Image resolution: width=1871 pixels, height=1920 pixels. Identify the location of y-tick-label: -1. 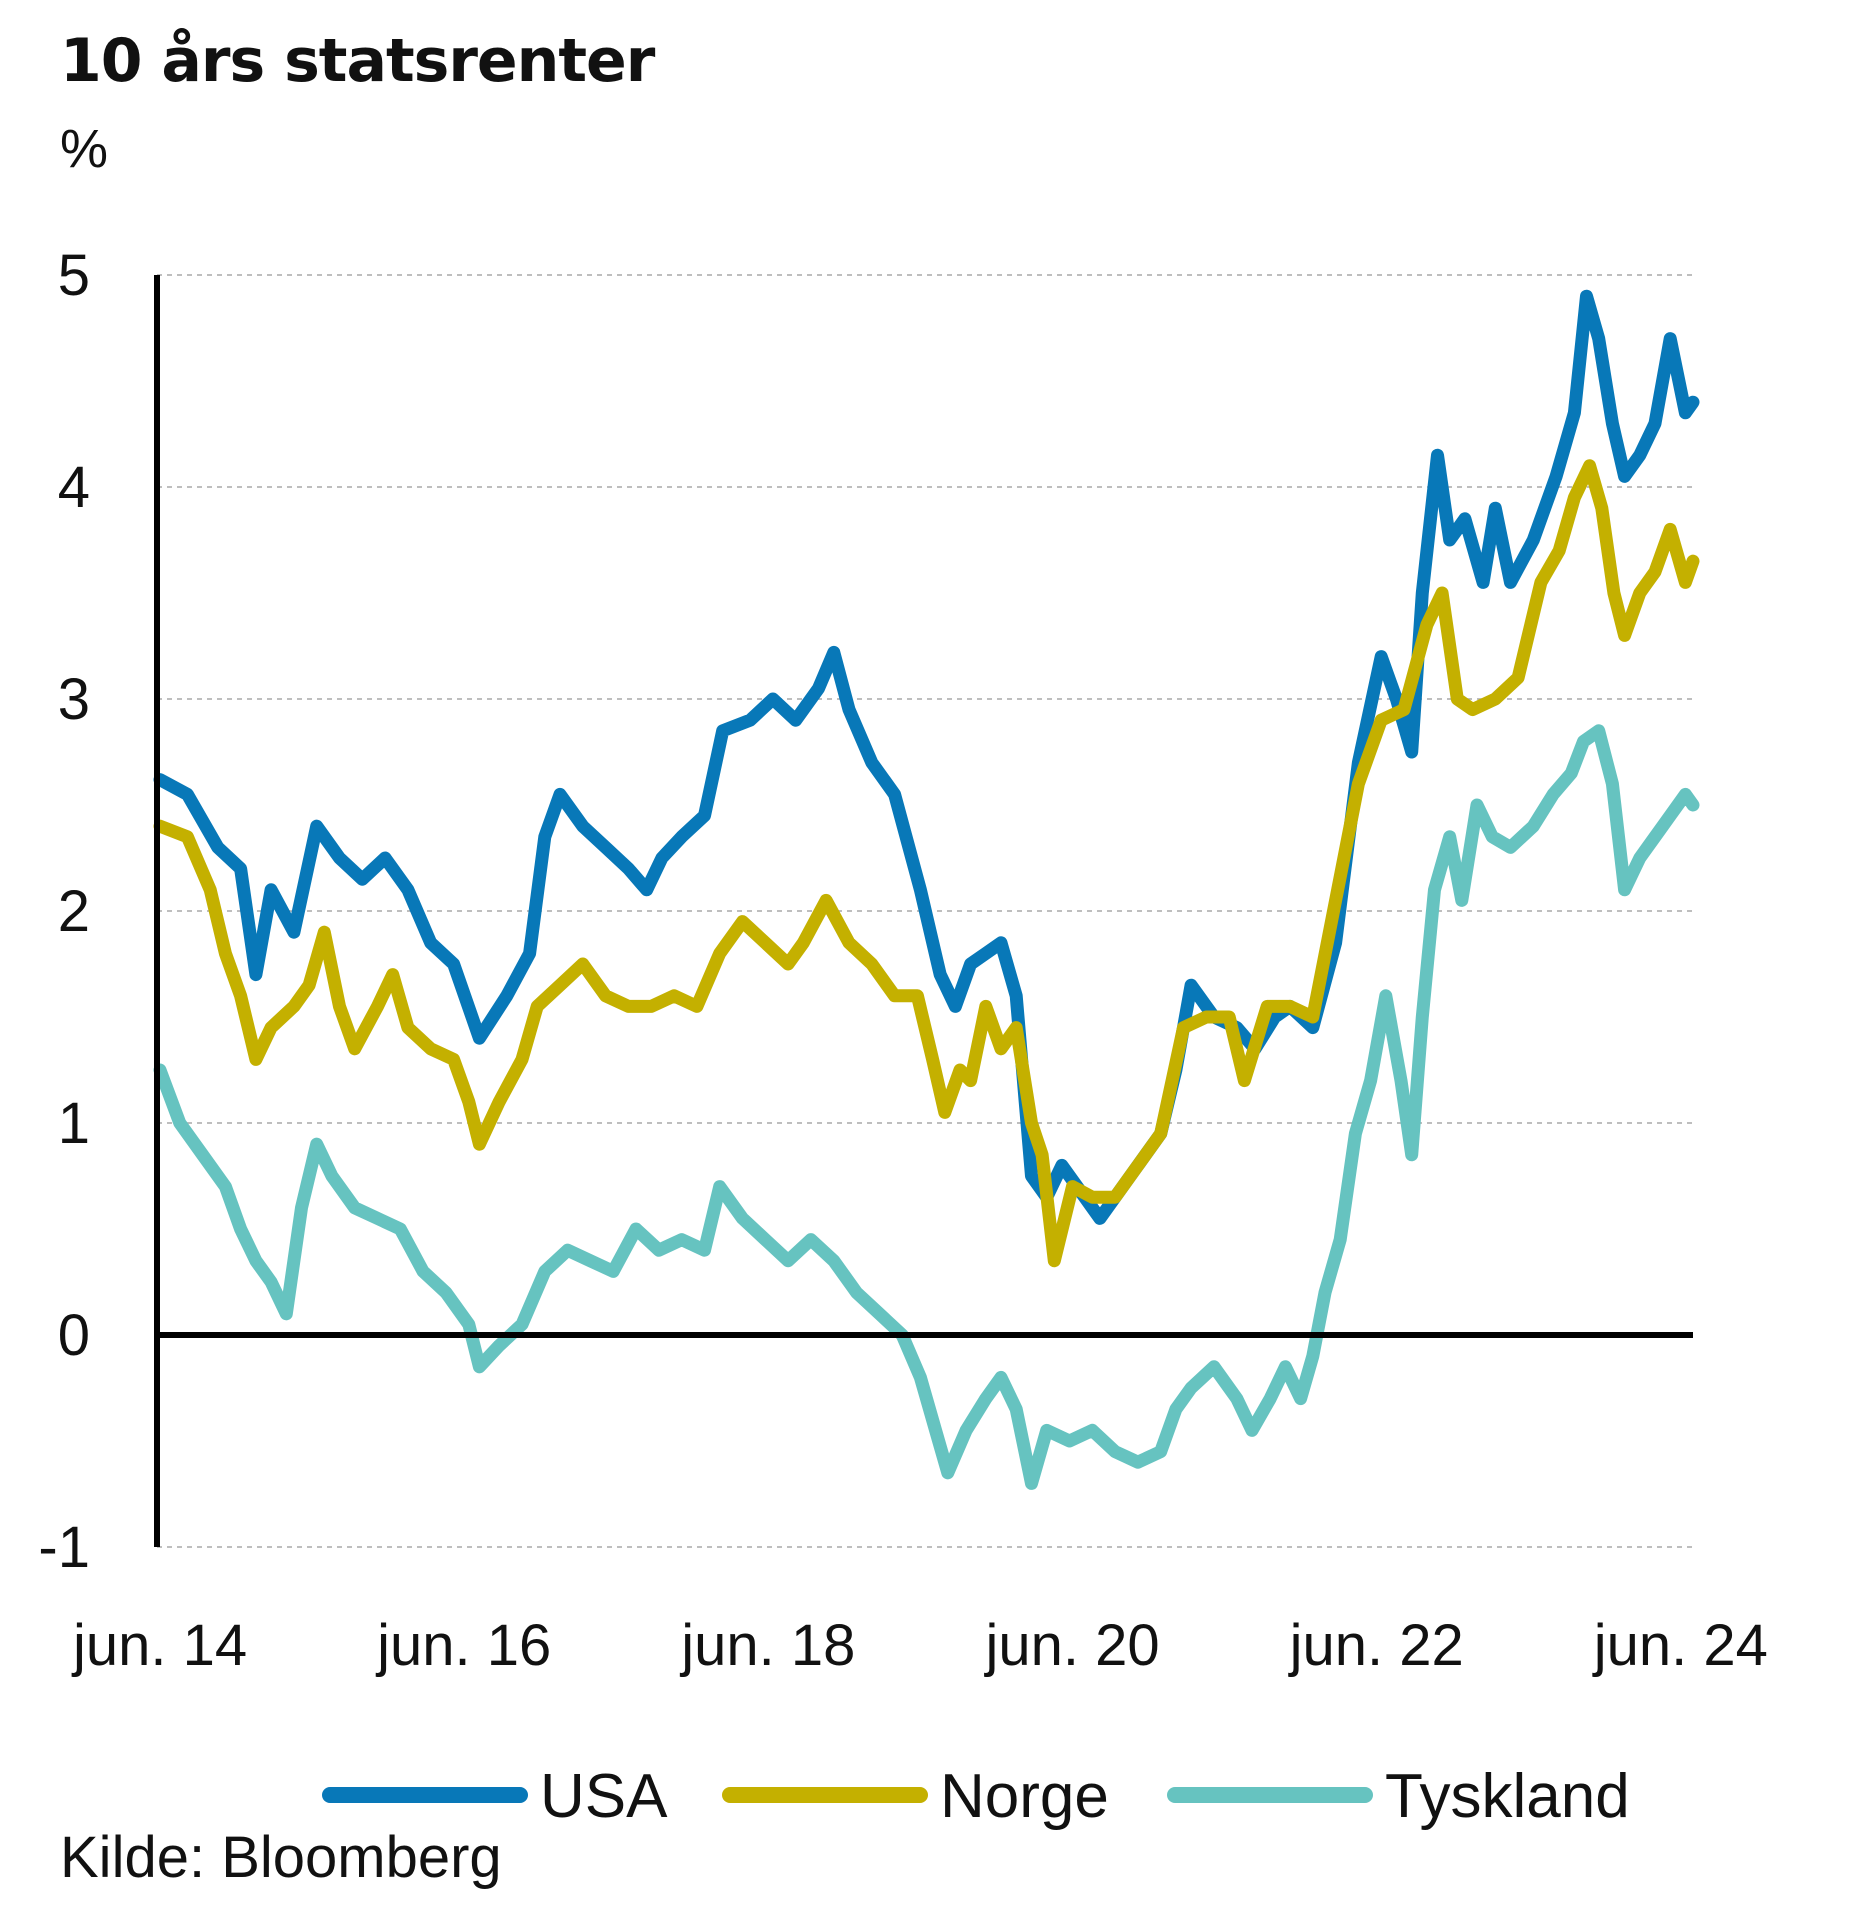
(64, 1547).